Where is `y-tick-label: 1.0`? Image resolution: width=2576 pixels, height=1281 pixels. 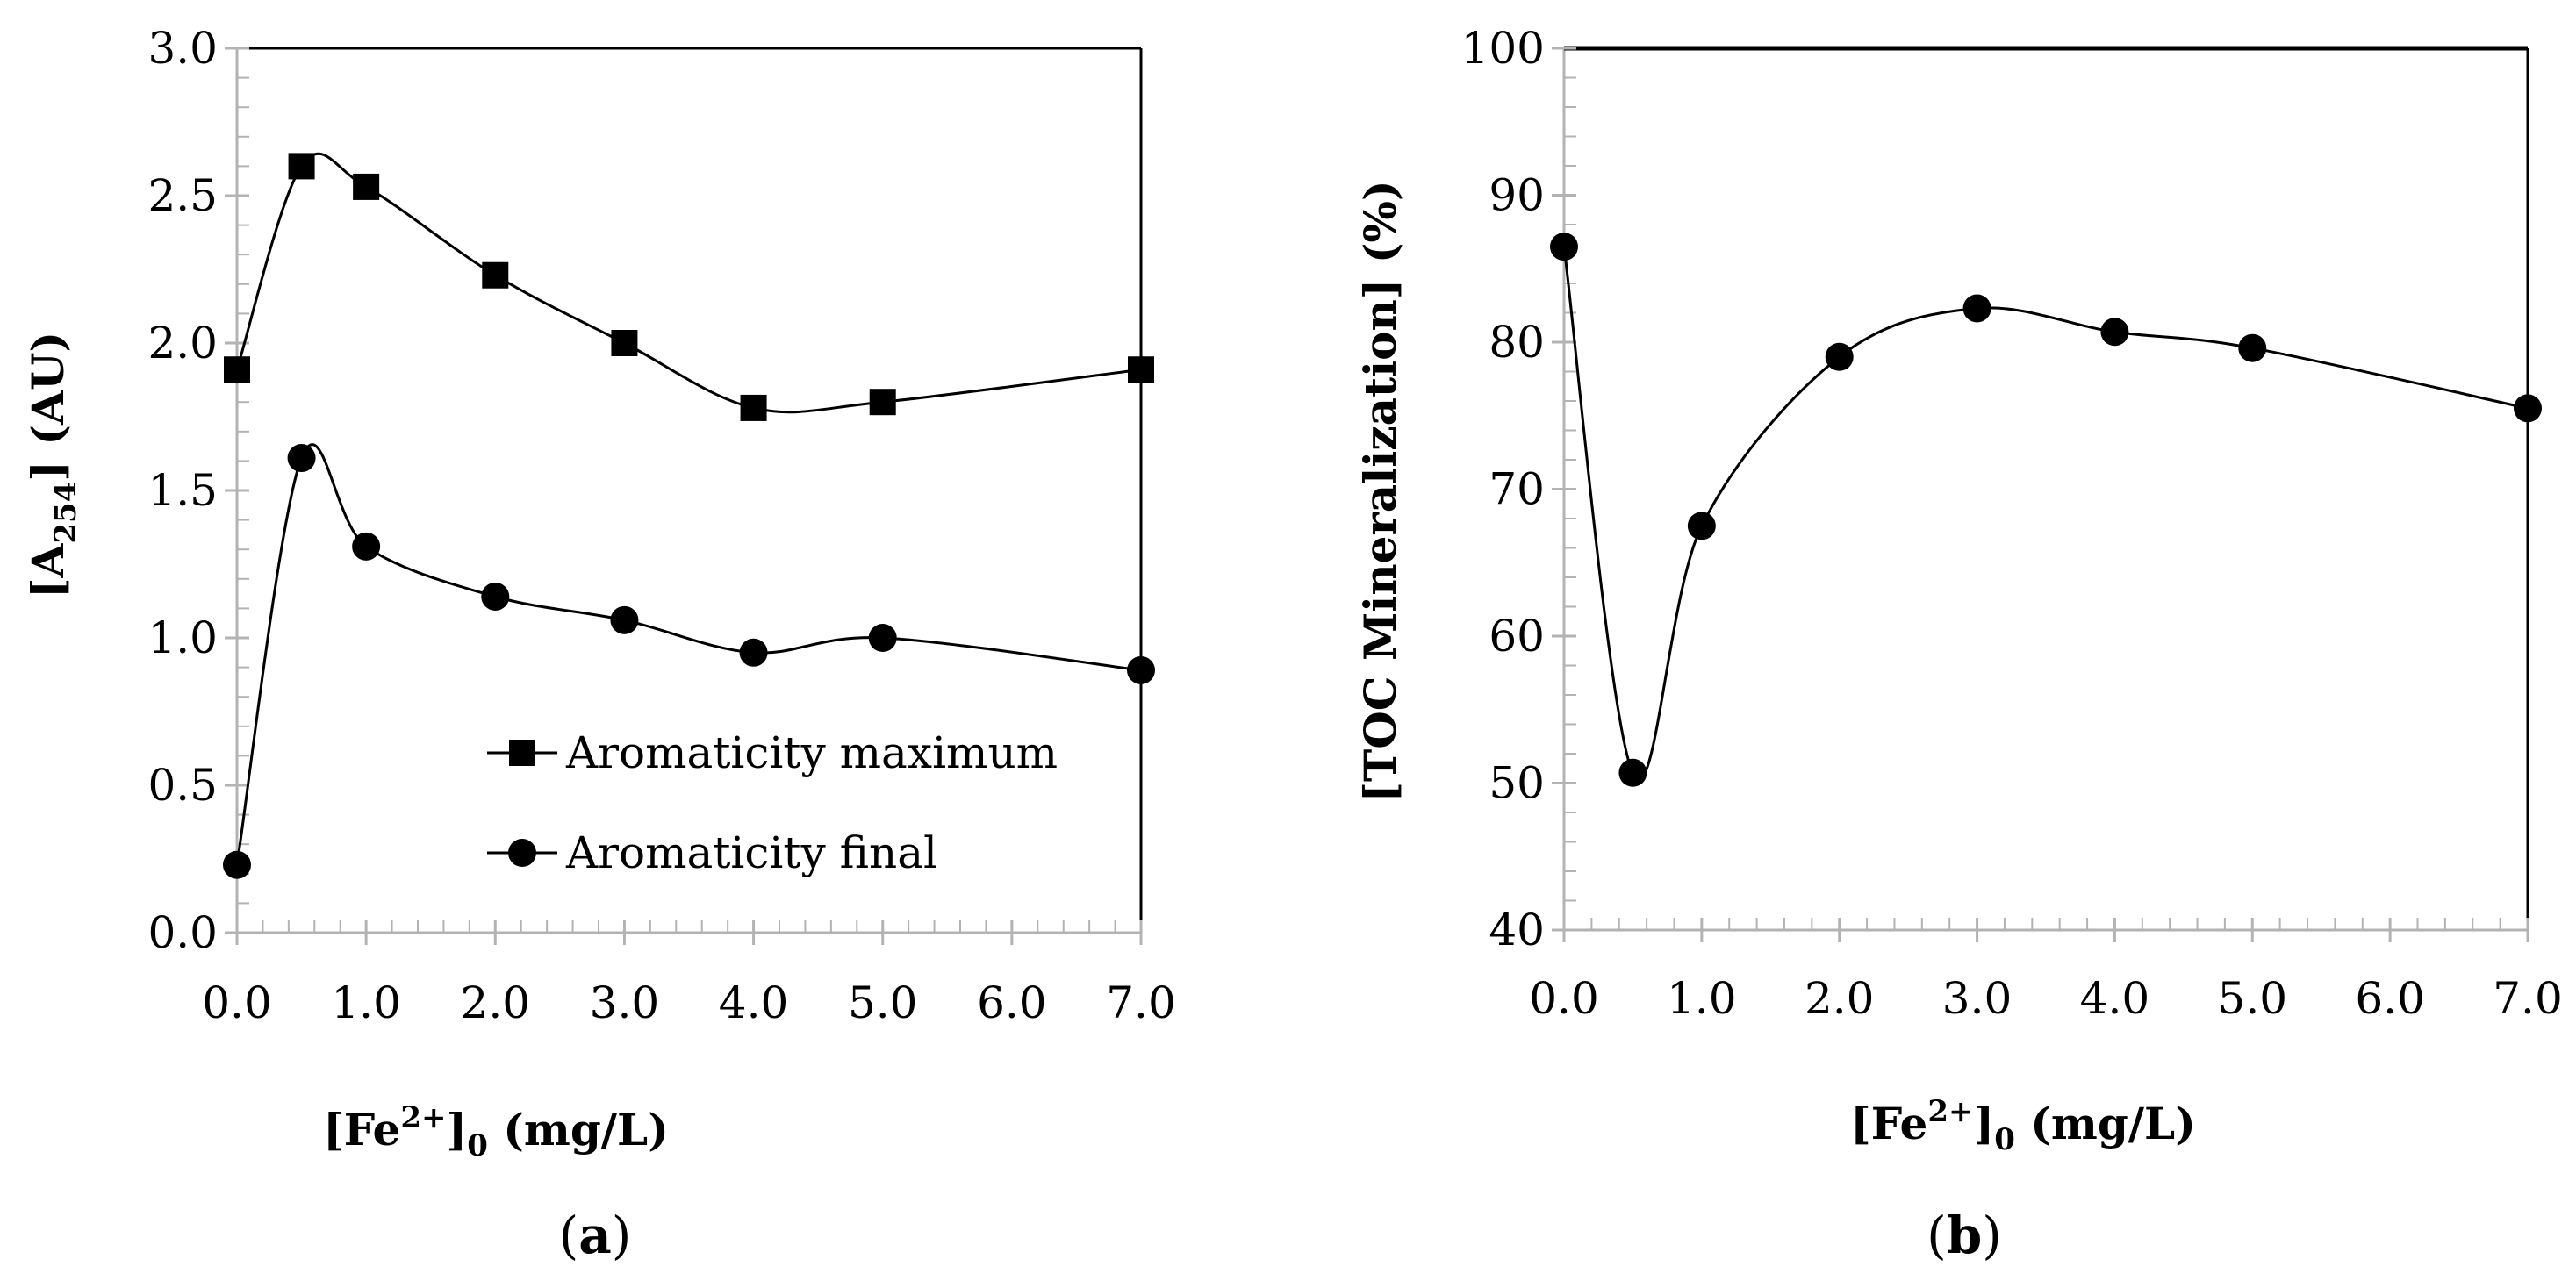 y-tick-label: 1.0 is located at coordinates (183, 637).